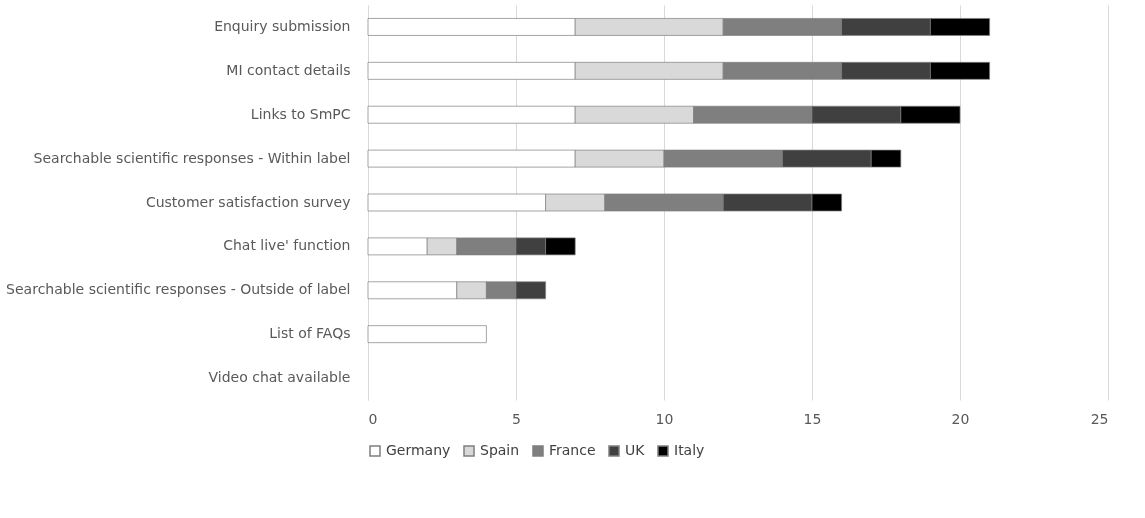 This screenshot has height=518, width=1145. Describe the element at coordinates (418, 450) in the screenshot. I see `legend-label: Germany` at that location.